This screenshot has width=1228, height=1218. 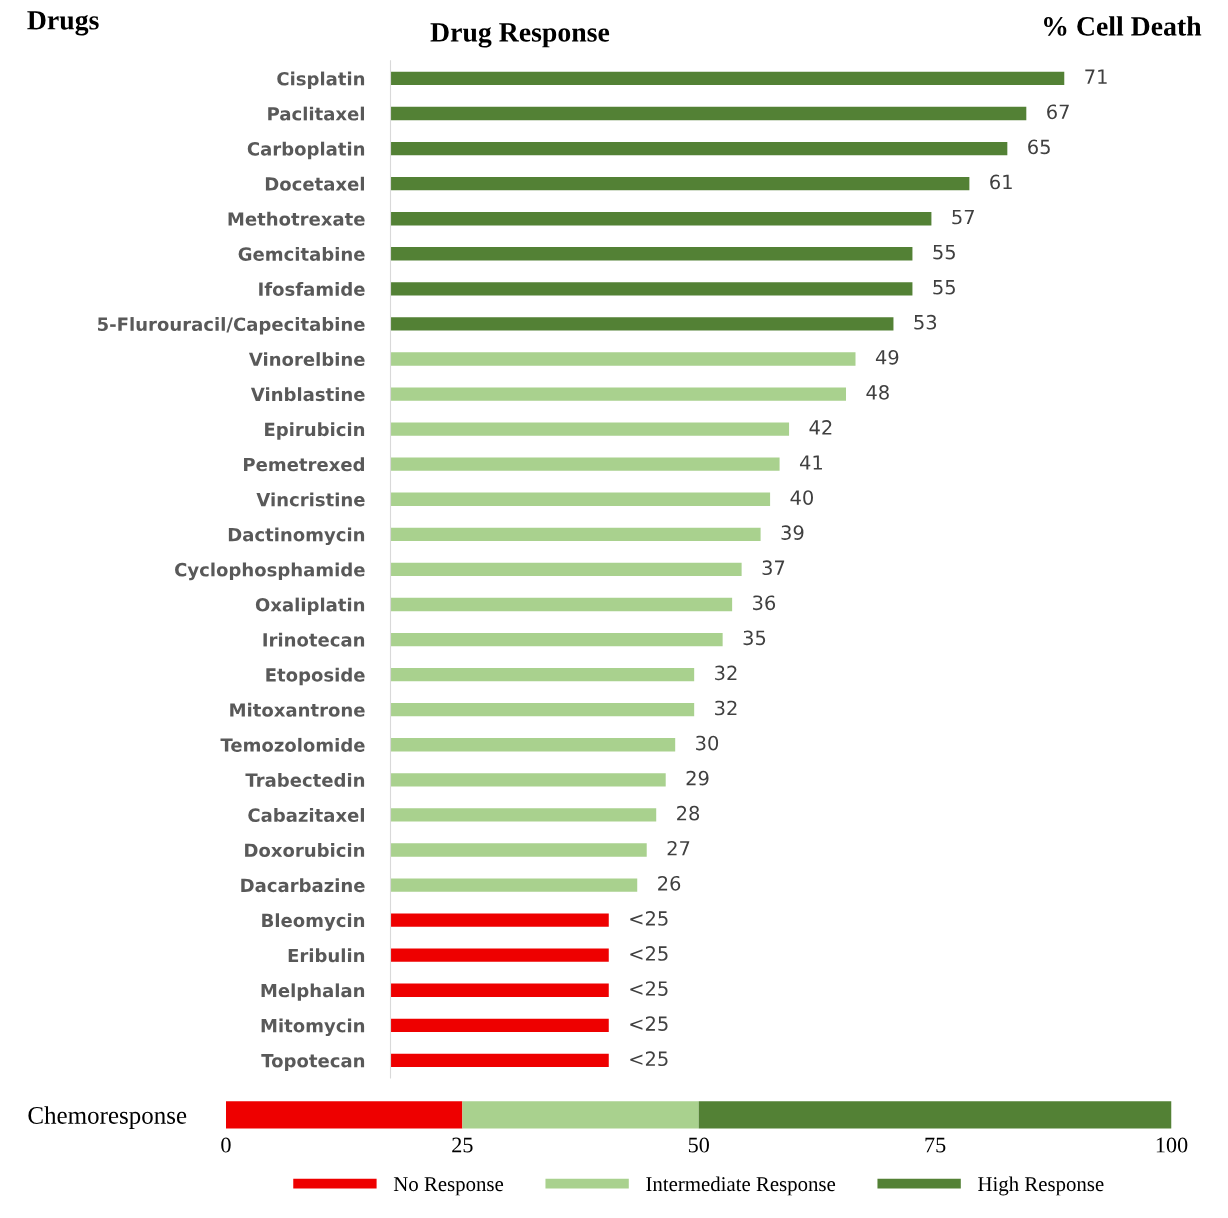 I want to click on y-tick-label: Dacarbazine, so click(x=303, y=885).